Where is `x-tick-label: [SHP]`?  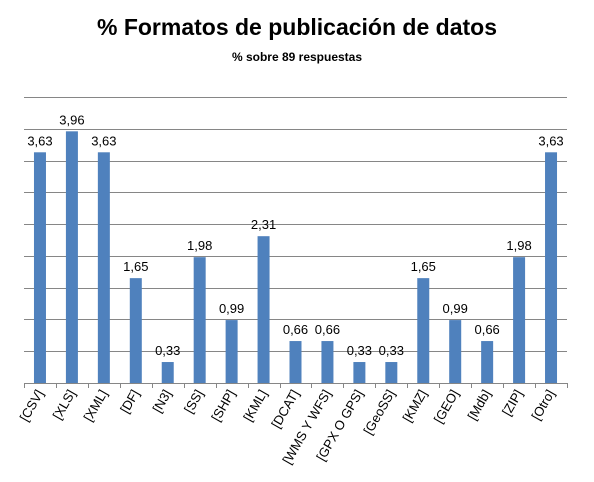 x-tick-label: [SHP] is located at coordinates (223, 405).